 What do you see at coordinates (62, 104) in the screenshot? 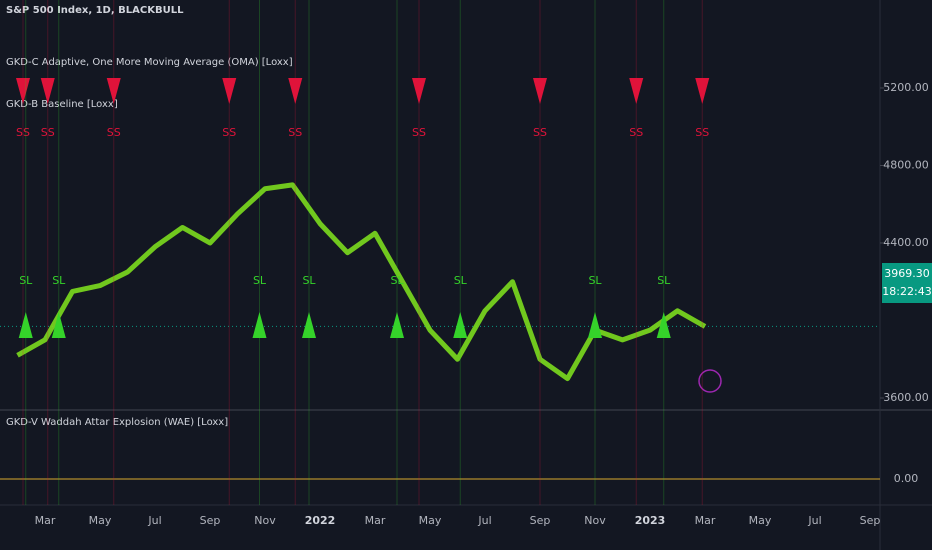
I see `indicator-label: GKD-B Baseline [Loxx]` at bounding box center [62, 104].